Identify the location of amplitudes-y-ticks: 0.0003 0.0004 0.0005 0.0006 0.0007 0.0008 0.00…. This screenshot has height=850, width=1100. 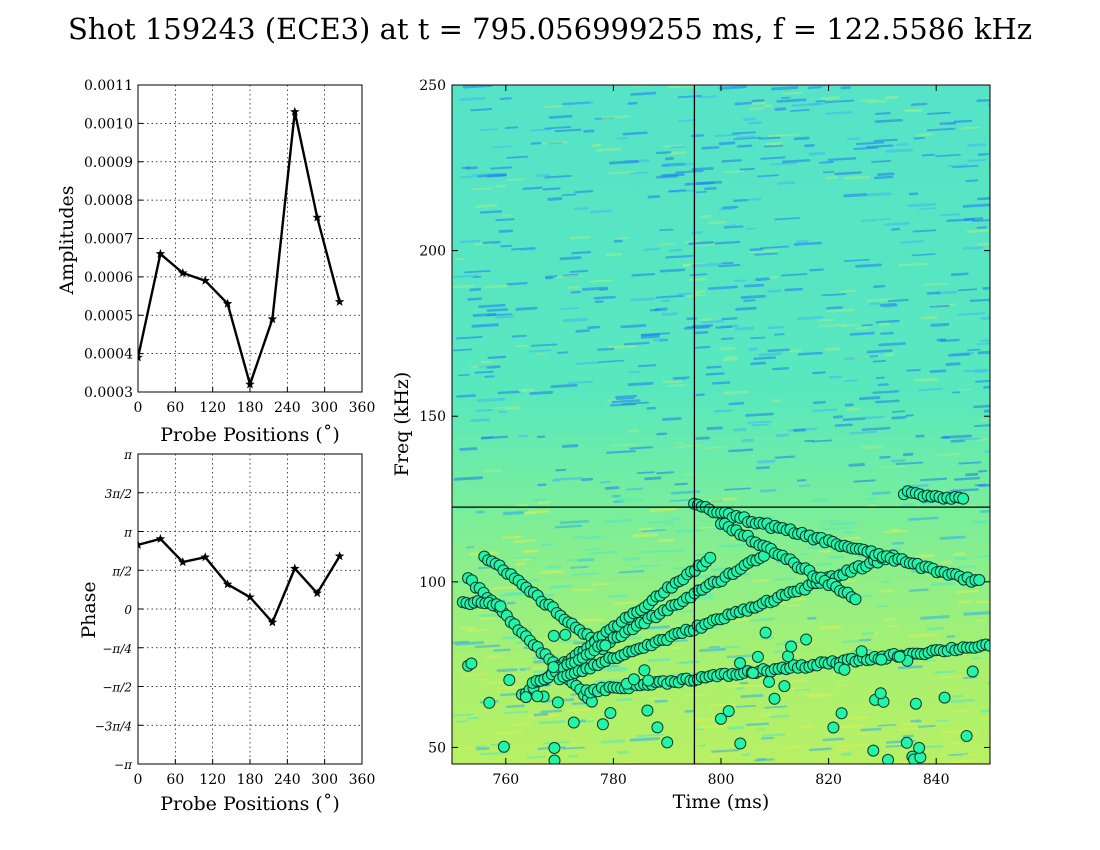
(113, 239).